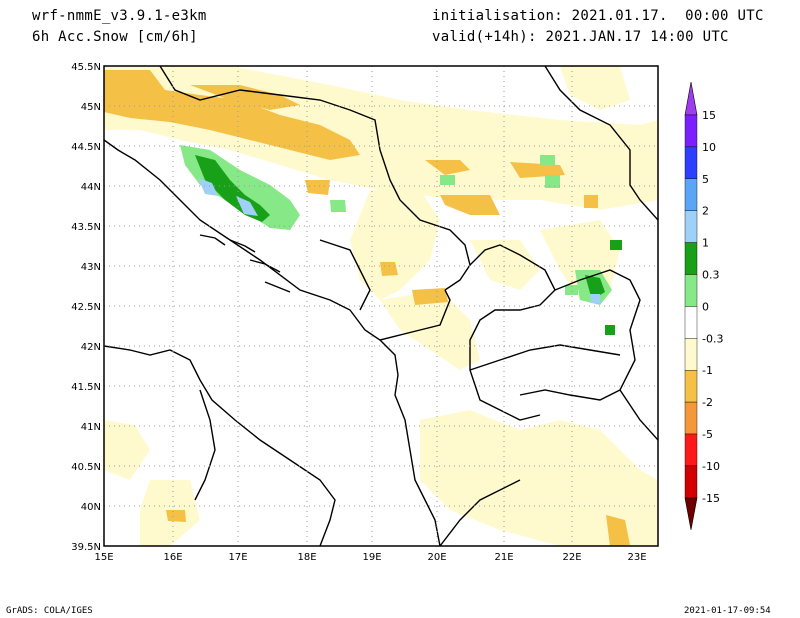 The height and width of the screenshot is (618, 800). What do you see at coordinates (119, 16) in the screenshot?
I see `model-title: wrf-nmmE_v3.9.1-e3km` at bounding box center [119, 16].